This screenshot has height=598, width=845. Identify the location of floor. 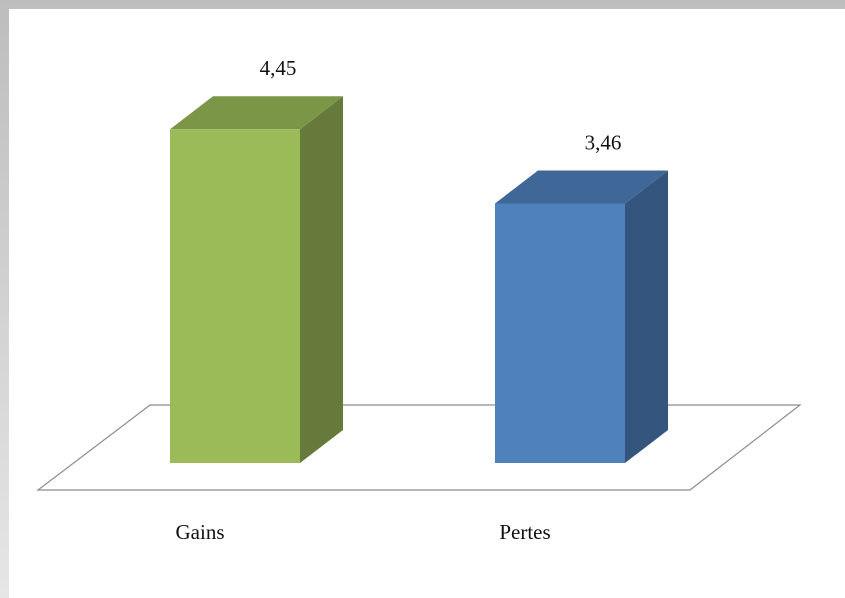
(419, 447).